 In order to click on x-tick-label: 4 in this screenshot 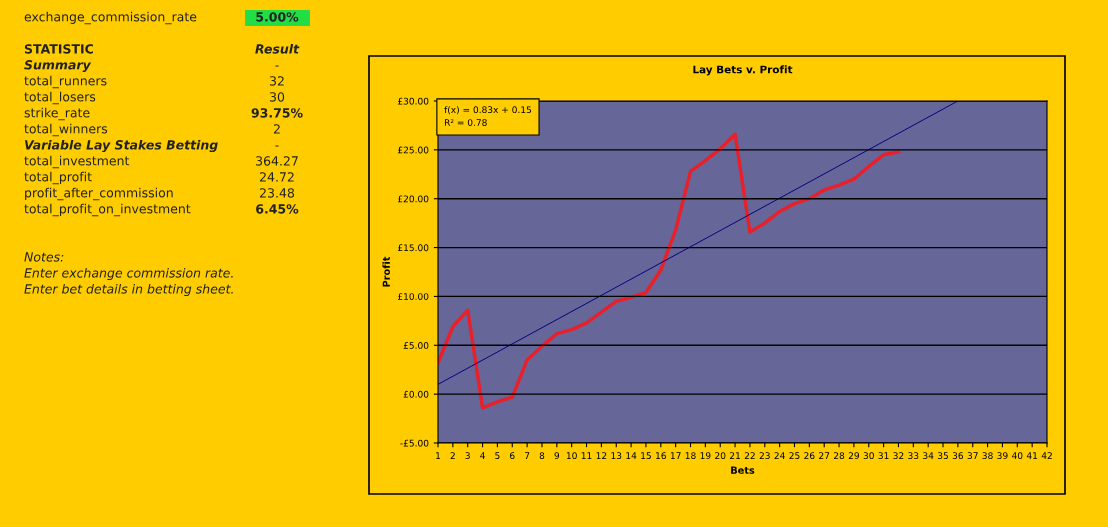, I will do `click(482, 455)`.